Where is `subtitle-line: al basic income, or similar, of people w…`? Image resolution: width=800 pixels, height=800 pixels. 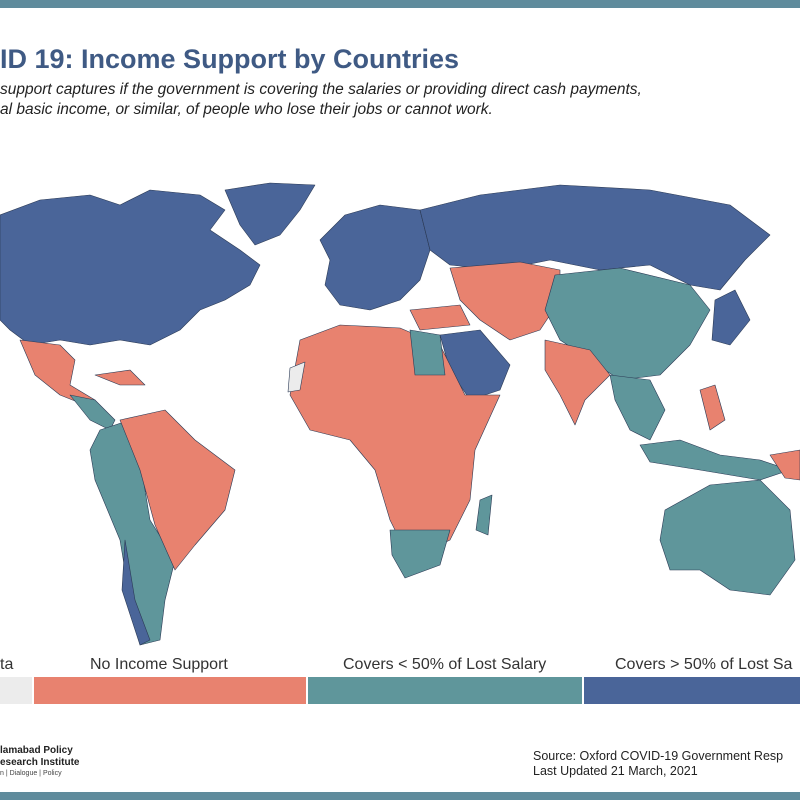 subtitle-line: al basic income, or similar, of people w… is located at coordinates (246, 109).